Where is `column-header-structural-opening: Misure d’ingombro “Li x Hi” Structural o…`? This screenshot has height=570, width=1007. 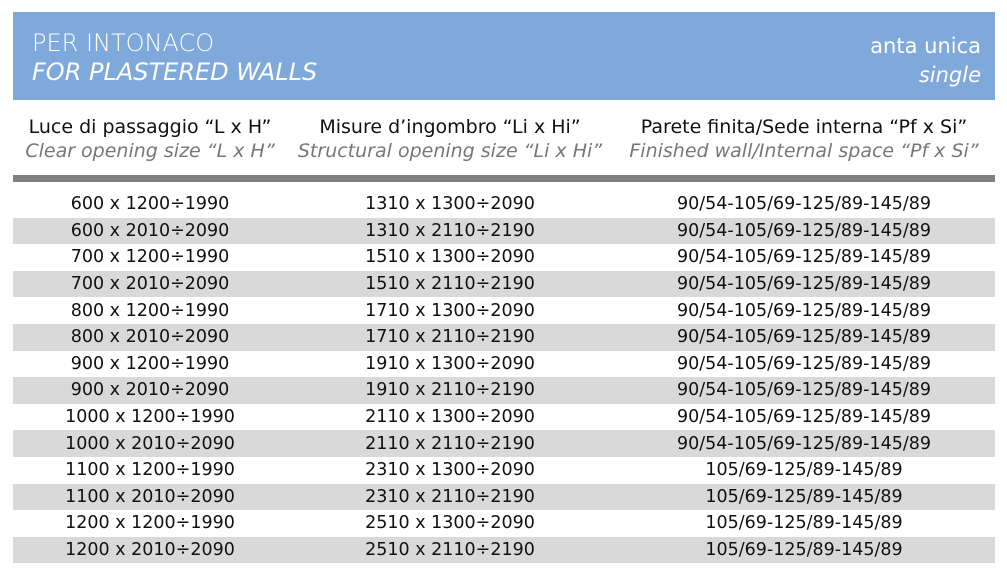 column-header-structural-opening: Misure d’ingombro “Li x Hi” Structural o… is located at coordinates (450, 138).